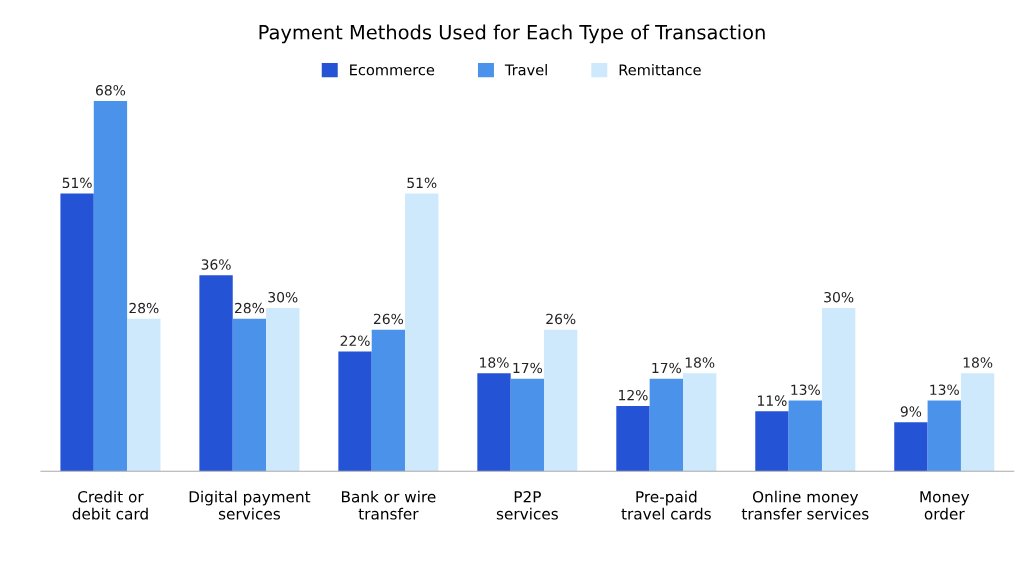 The height and width of the screenshot is (561, 1024). What do you see at coordinates (110, 505) in the screenshot?
I see `x-tick-label: Credit or debit card` at bounding box center [110, 505].